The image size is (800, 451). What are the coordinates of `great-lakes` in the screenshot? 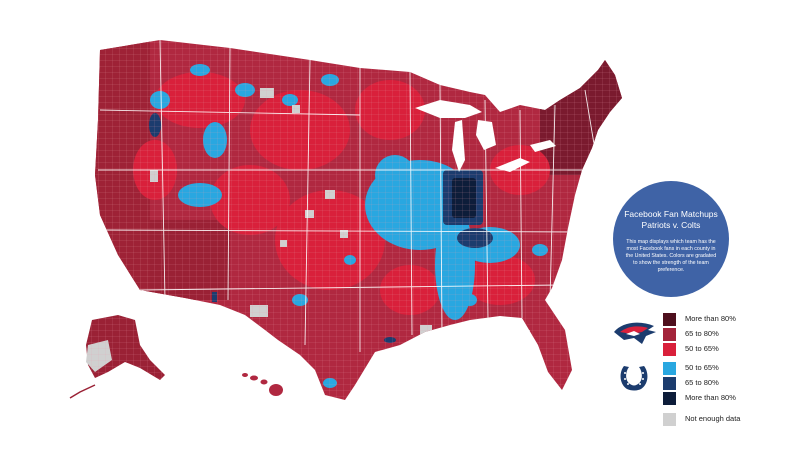 It's located at (485, 136).